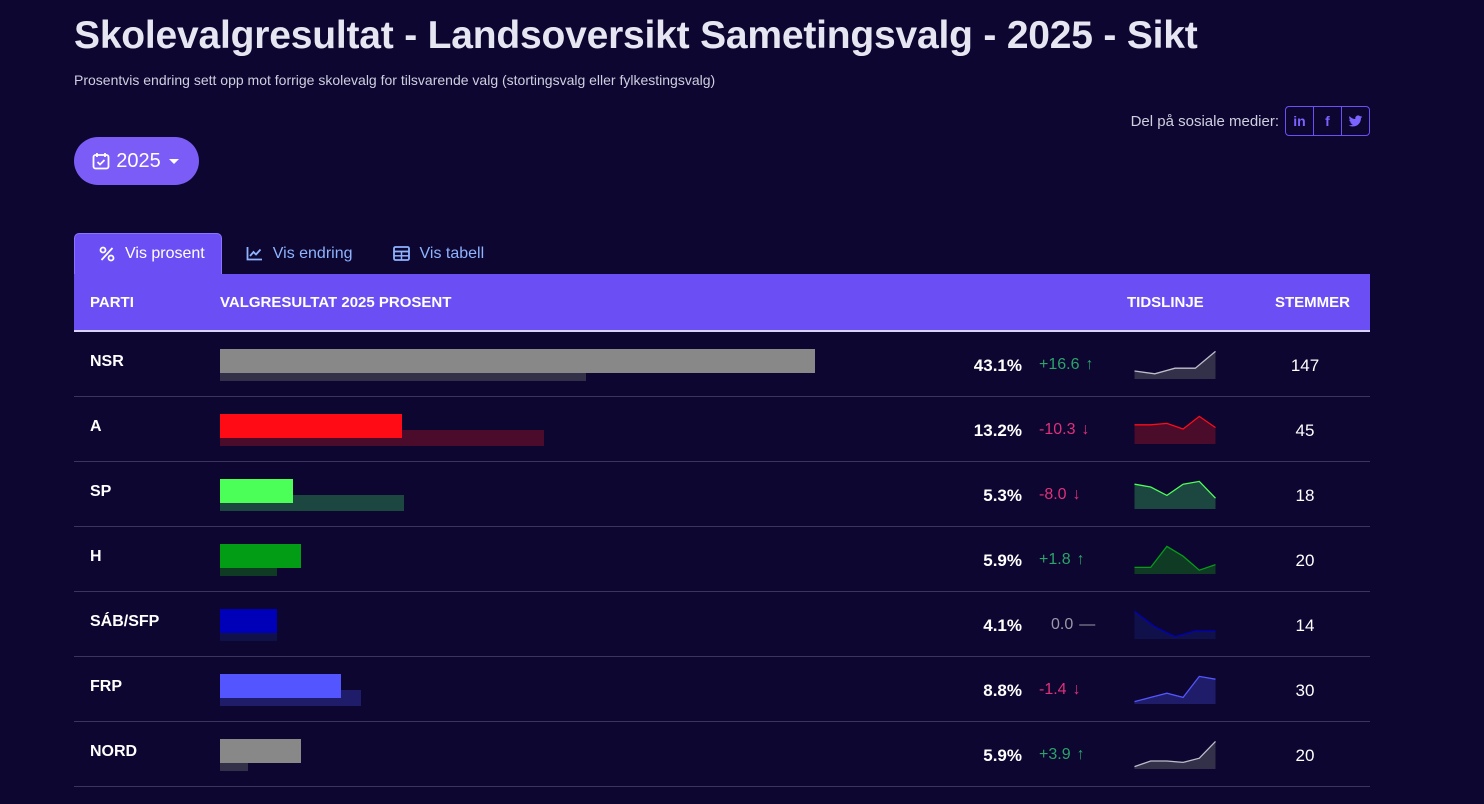 The width and height of the screenshot is (1484, 804). What do you see at coordinates (1305, 755) in the screenshot?
I see `vote-count: 20` at bounding box center [1305, 755].